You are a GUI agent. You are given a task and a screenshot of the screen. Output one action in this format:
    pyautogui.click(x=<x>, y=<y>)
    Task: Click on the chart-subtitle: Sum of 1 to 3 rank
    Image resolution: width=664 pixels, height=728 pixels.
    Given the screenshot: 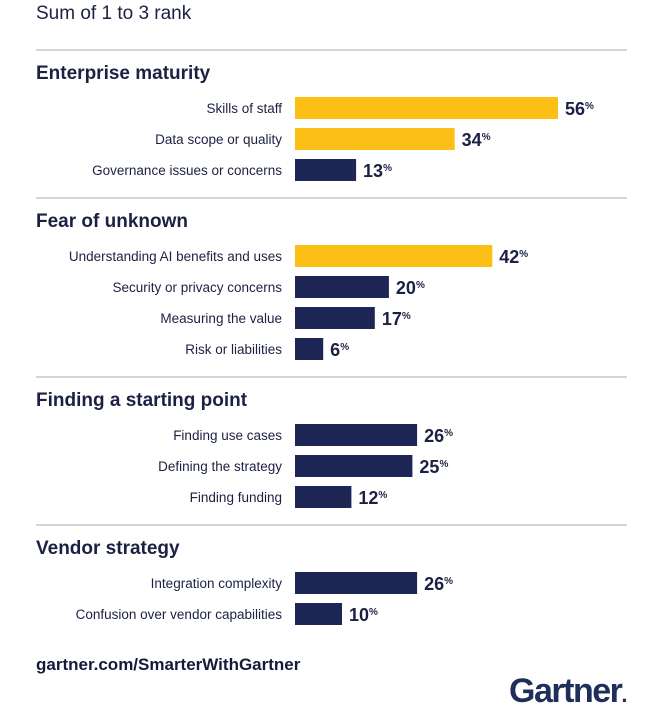 What is the action you would take?
    pyautogui.click(x=114, y=13)
    